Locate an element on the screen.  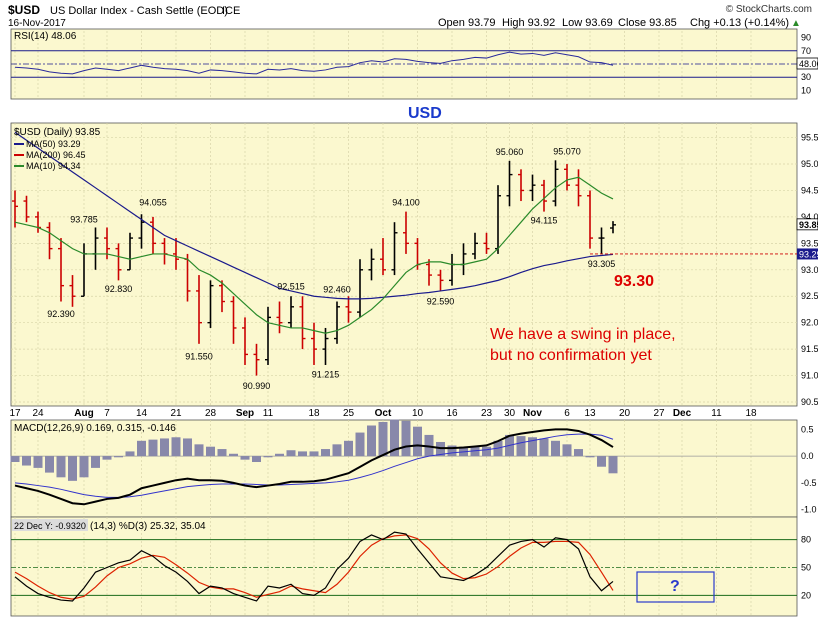
x-tick-label: 10 is located at coordinates (418, 413).